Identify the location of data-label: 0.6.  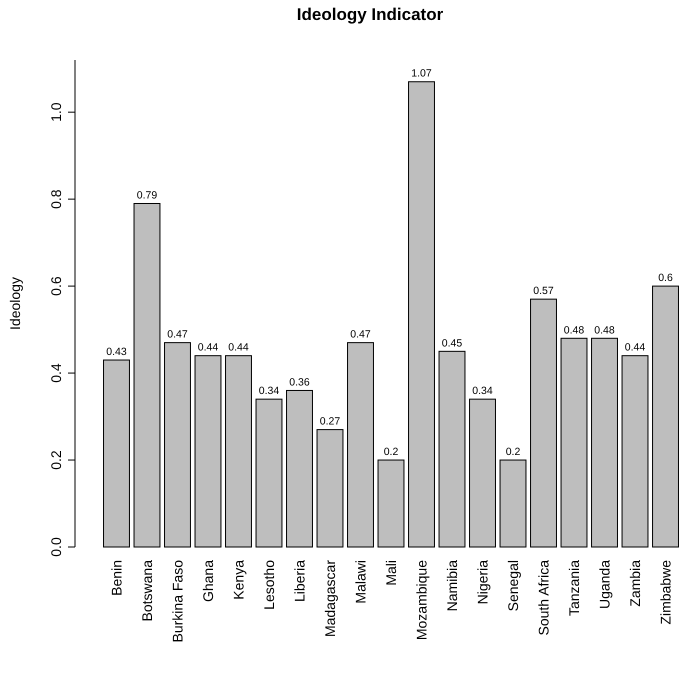
(665, 278).